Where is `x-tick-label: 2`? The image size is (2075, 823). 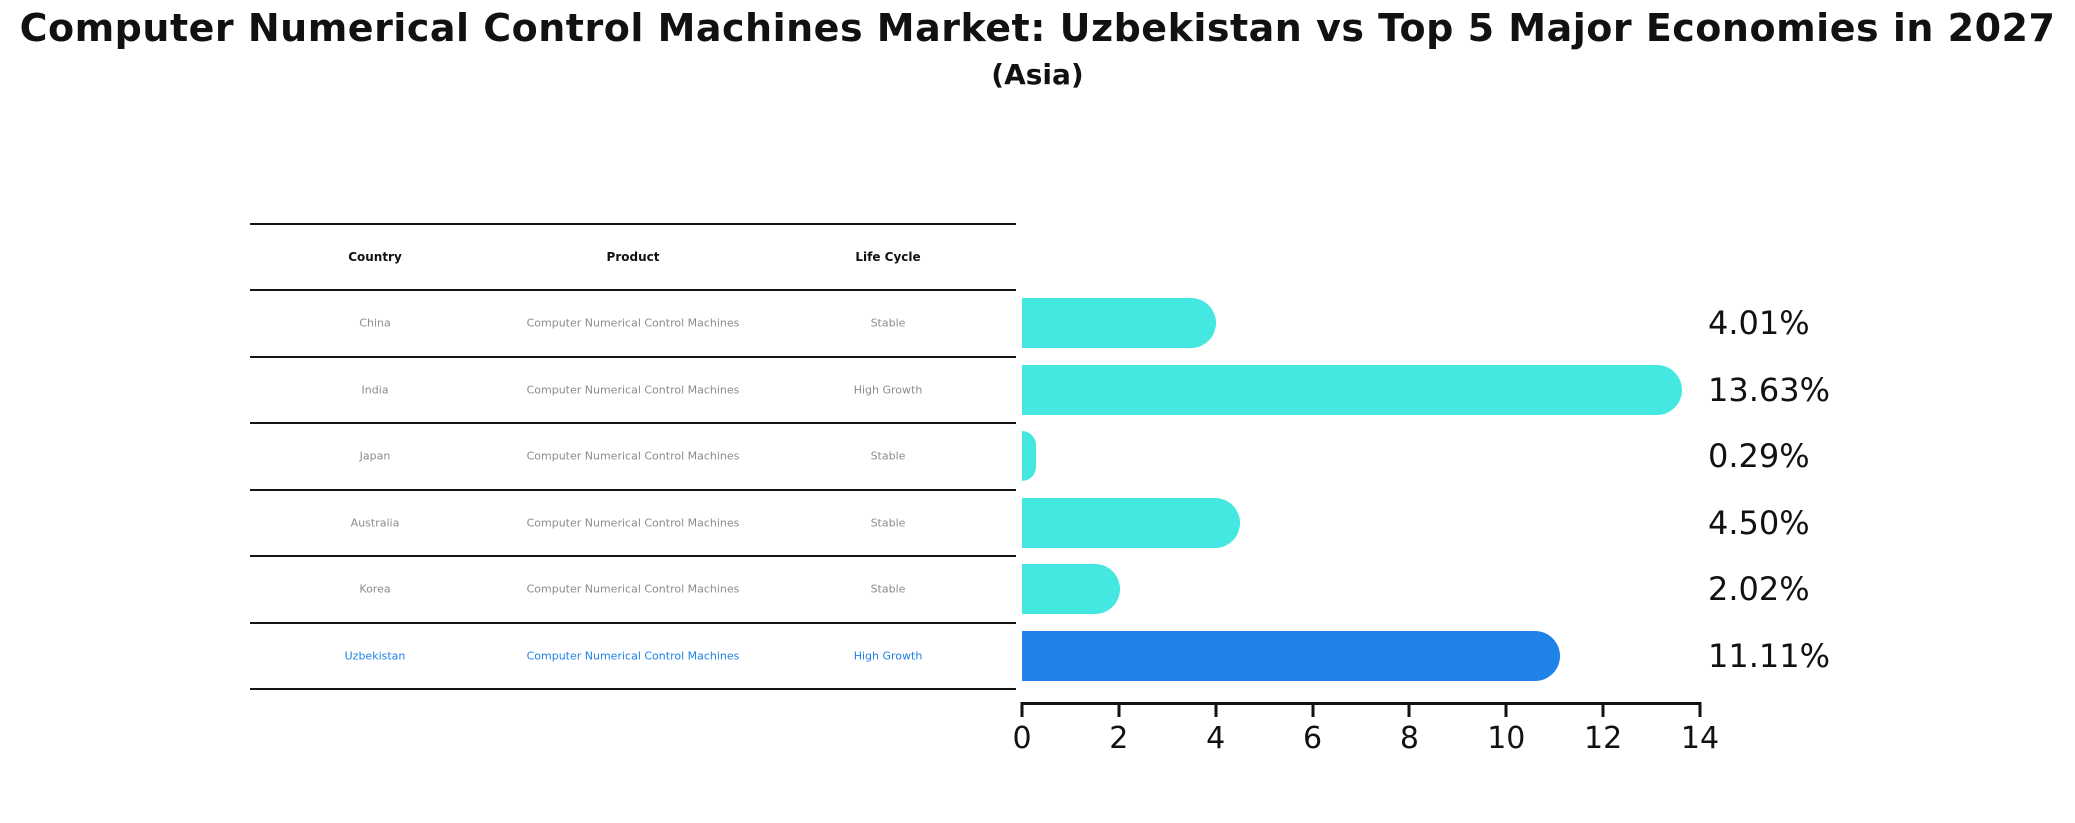 x-tick-label: 2 is located at coordinates (1119, 738).